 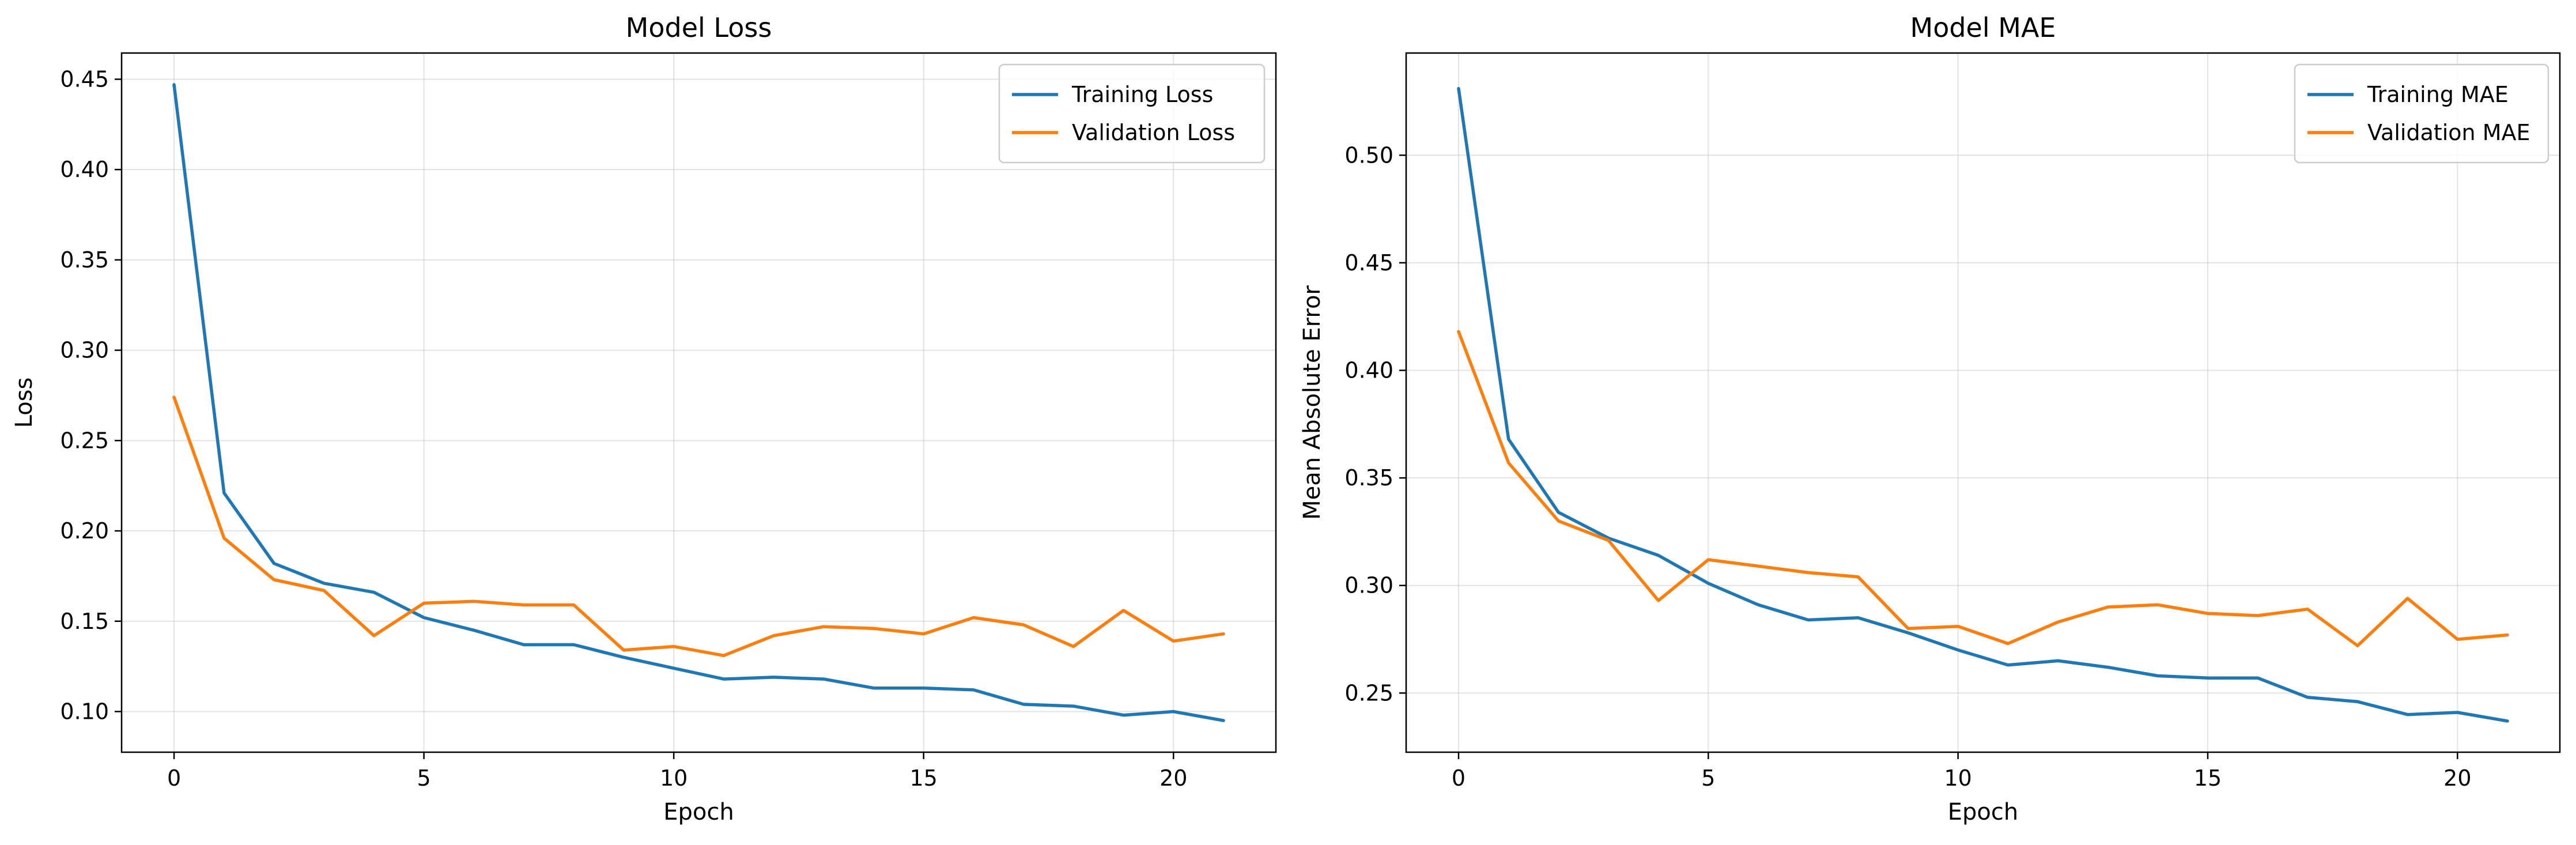 What do you see at coordinates (1153, 132) in the screenshot?
I see `legend-entry: Validation Loss` at bounding box center [1153, 132].